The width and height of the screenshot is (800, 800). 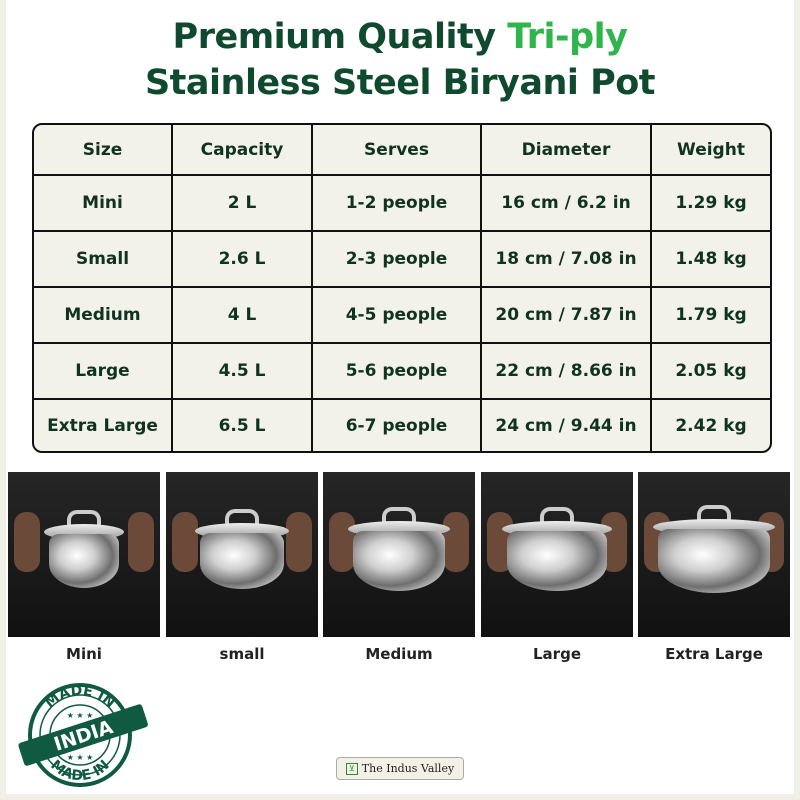 What do you see at coordinates (711, 425) in the screenshot?
I see `table-cell: 2.42 kg` at bounding box center [711, 425].